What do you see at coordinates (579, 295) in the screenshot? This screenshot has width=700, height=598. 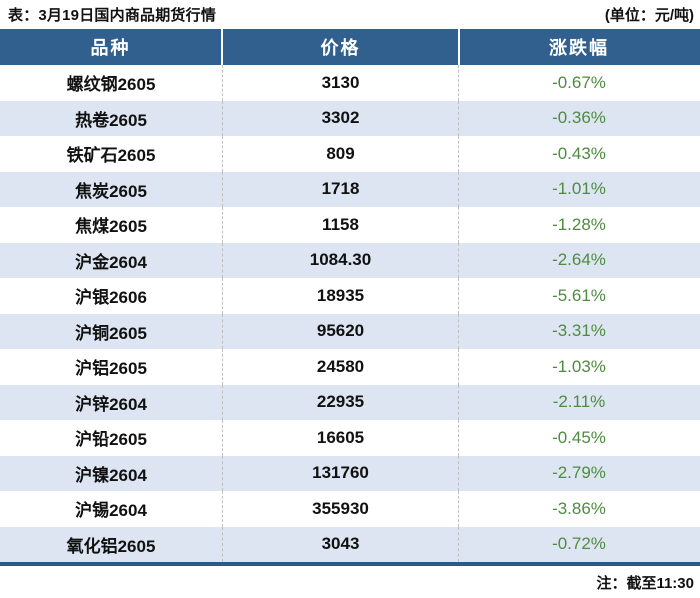 I see `cell-change: -5.61%` at bounding box center [579, 295].